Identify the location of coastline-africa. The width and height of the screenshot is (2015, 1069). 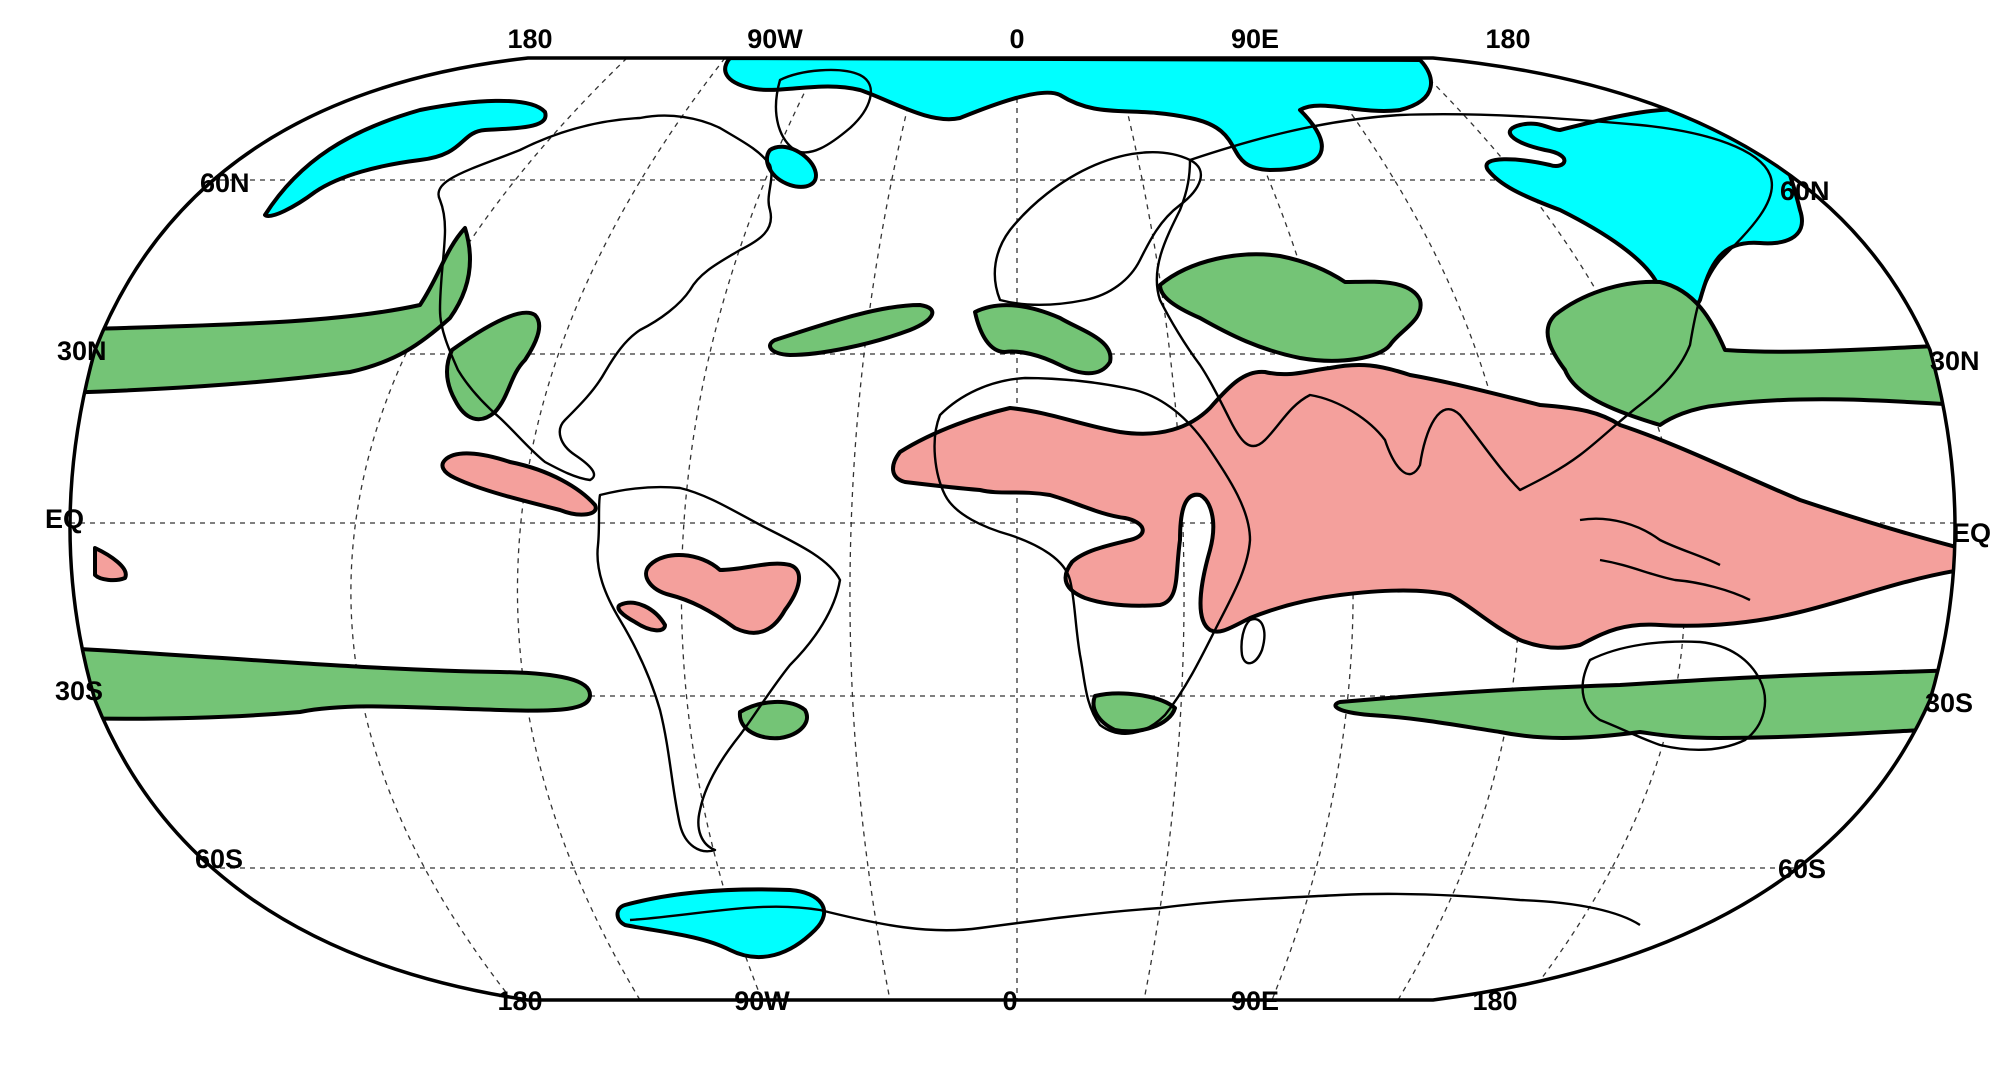
(1092, 555).